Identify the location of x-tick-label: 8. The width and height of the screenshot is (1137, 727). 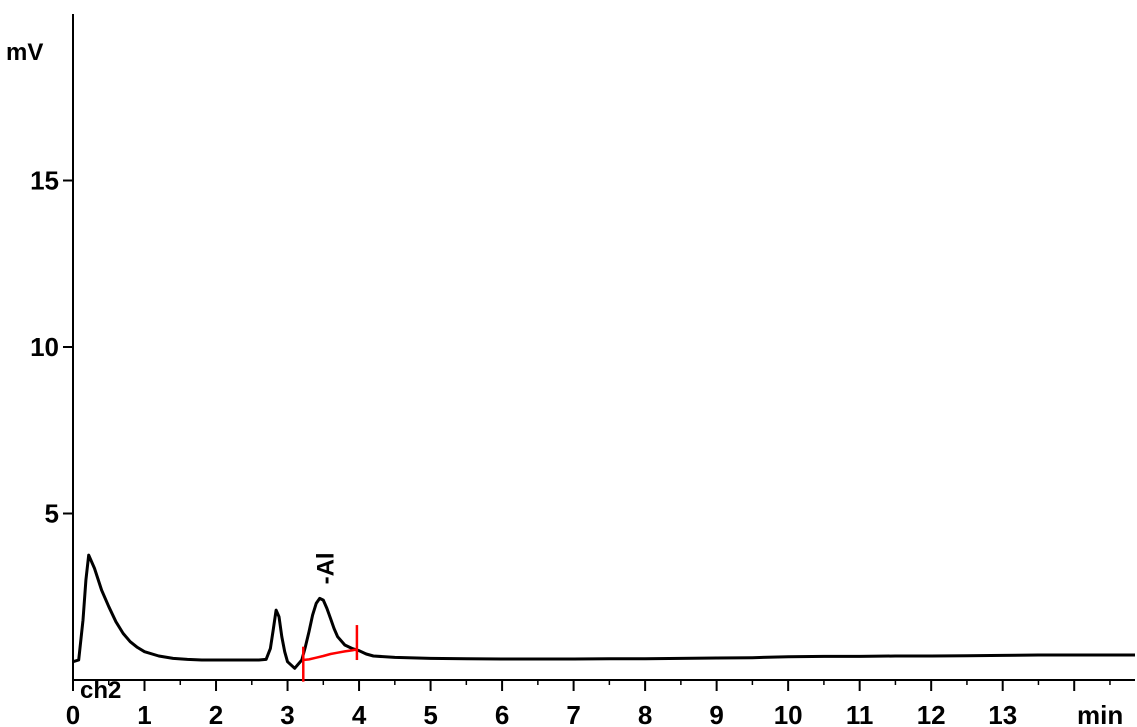
(645, 713).